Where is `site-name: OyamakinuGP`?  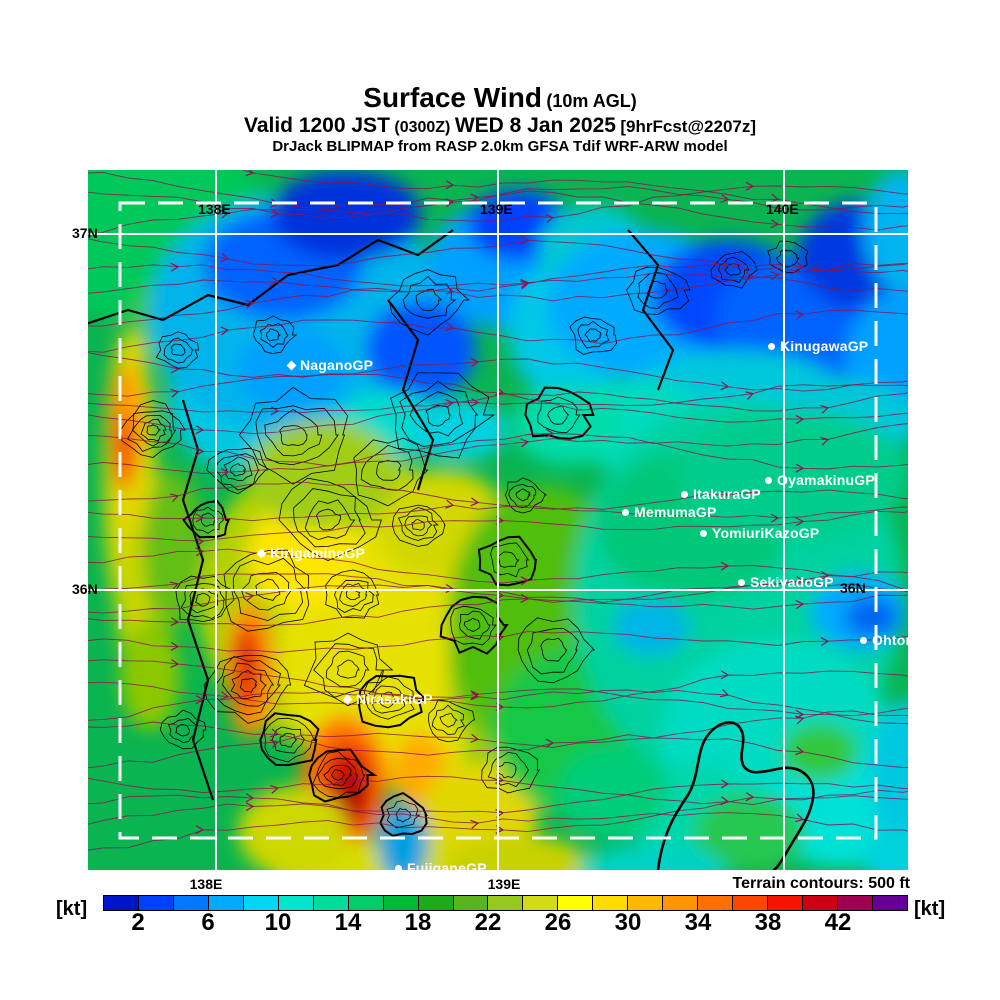
site-name: OyamakinuGP is located at coordinates (826, 480).